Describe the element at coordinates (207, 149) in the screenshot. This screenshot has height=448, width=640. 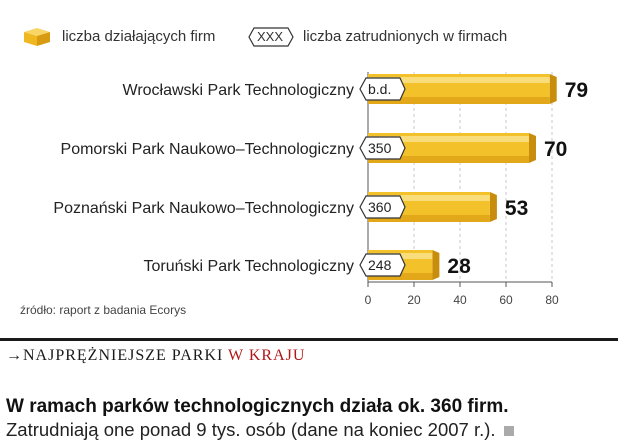
I see `category-label: Pomorski Park Naukowo–Technologiczny` at that location.